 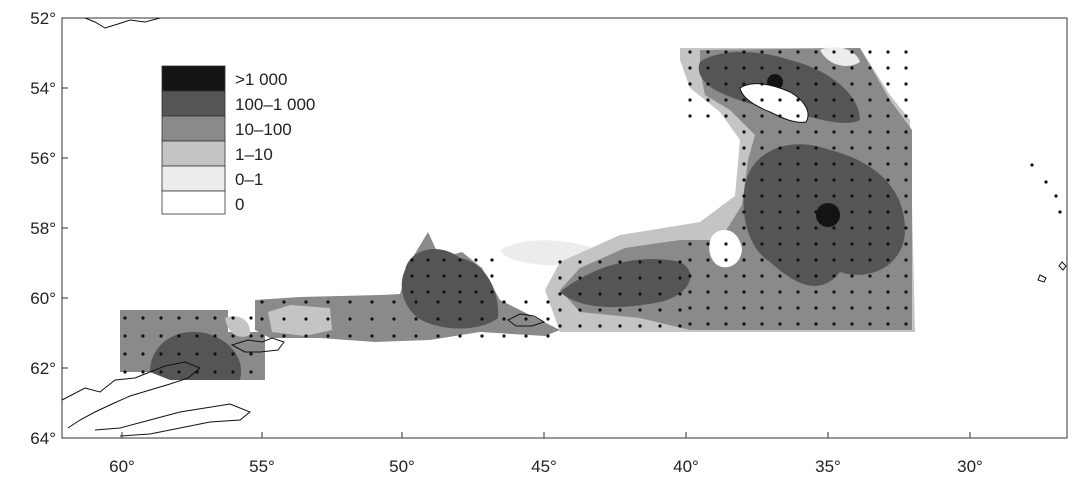 I want to click on legend: >1 000 100–1 000 10–100 1–10 0–1 0, so click(x=238, y=140).